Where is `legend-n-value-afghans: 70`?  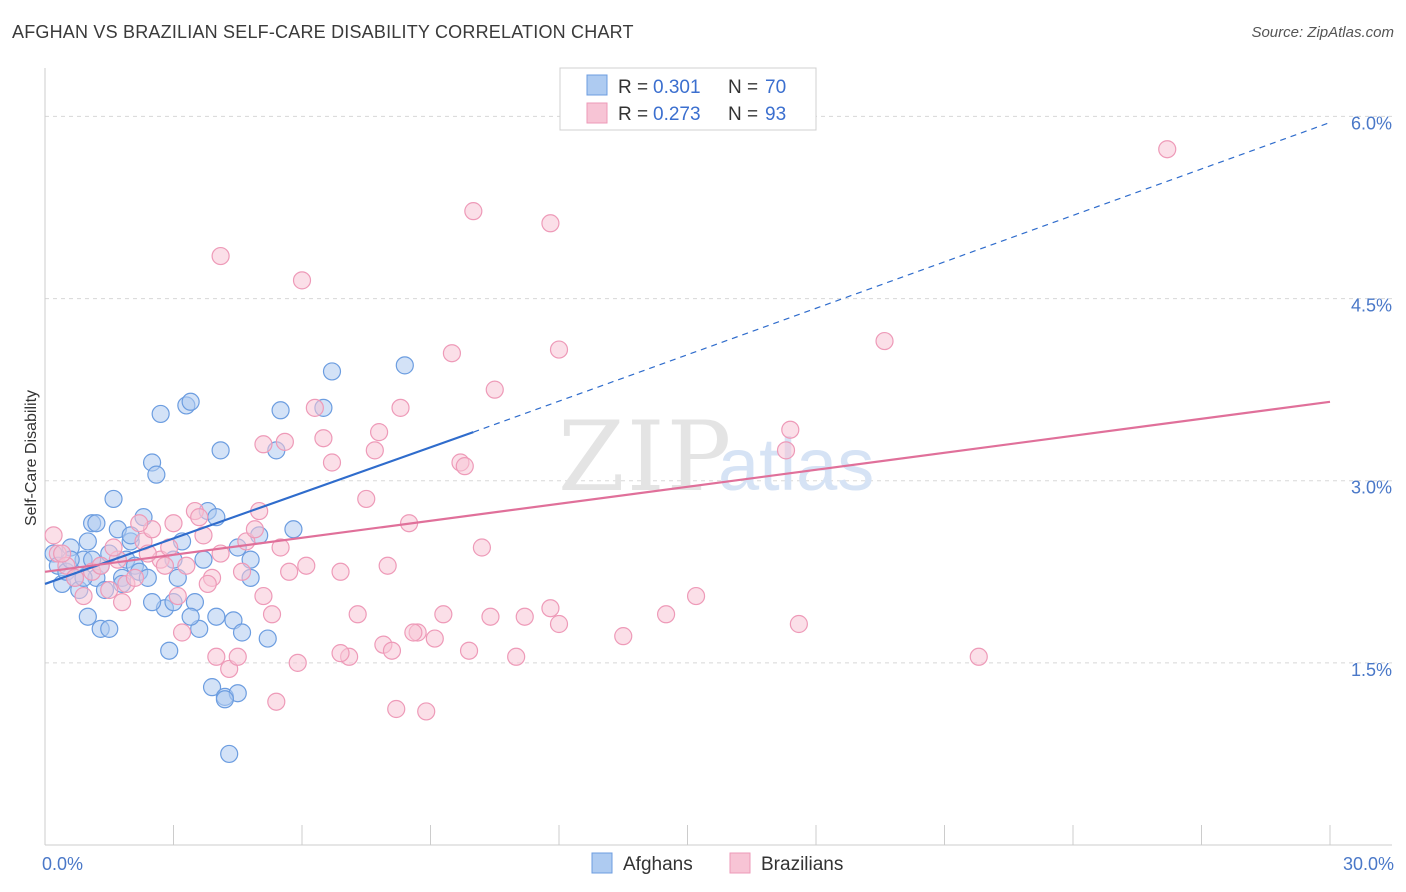 legend-n-value-afghans: 70 is located at coordinates (775, 87).